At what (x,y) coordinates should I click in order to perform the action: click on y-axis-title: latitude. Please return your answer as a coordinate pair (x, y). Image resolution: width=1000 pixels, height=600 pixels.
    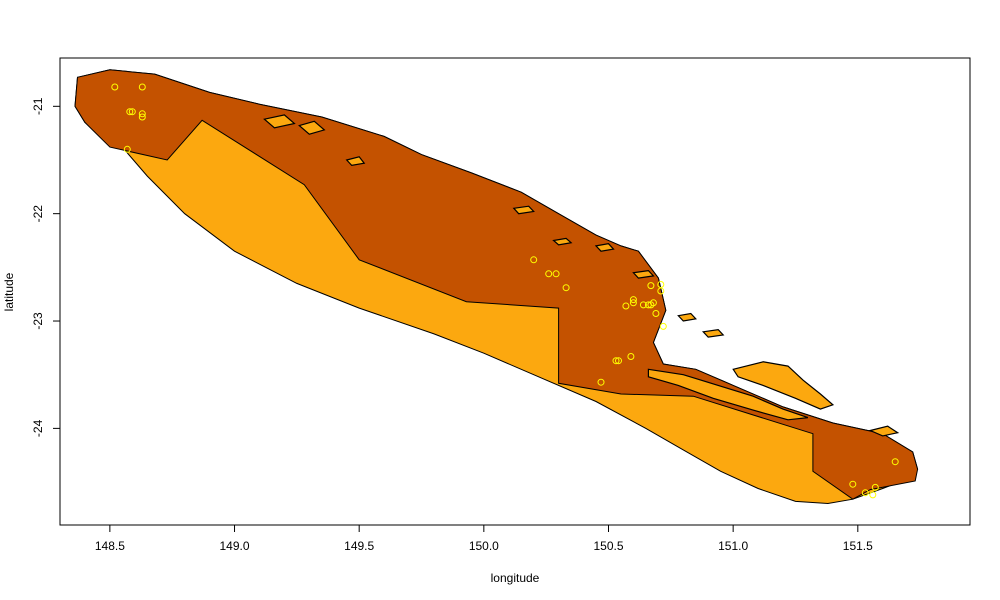
    Looking at the image, I should click on (9, 291).